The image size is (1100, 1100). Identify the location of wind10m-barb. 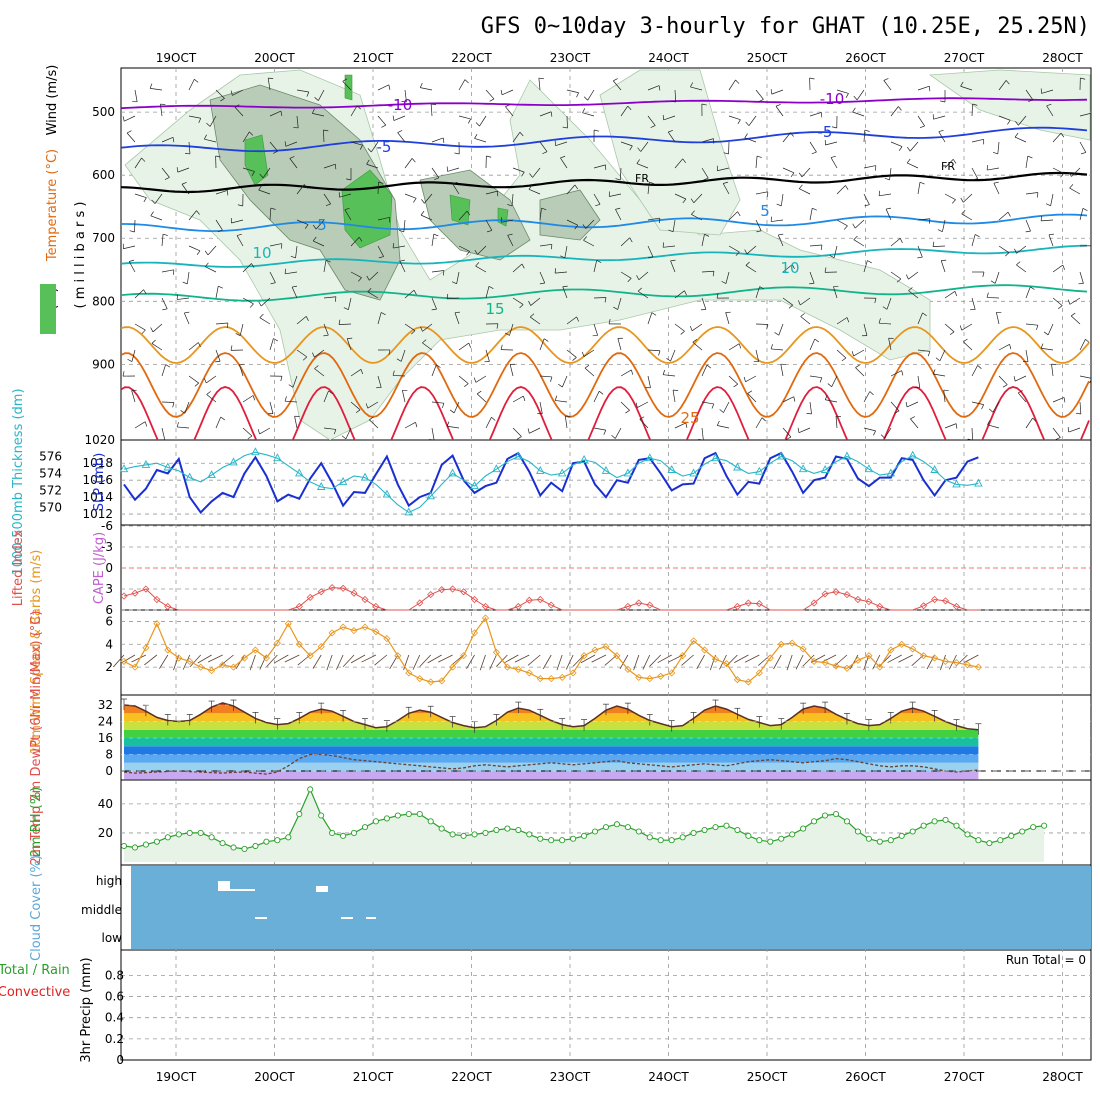
(272, 661).